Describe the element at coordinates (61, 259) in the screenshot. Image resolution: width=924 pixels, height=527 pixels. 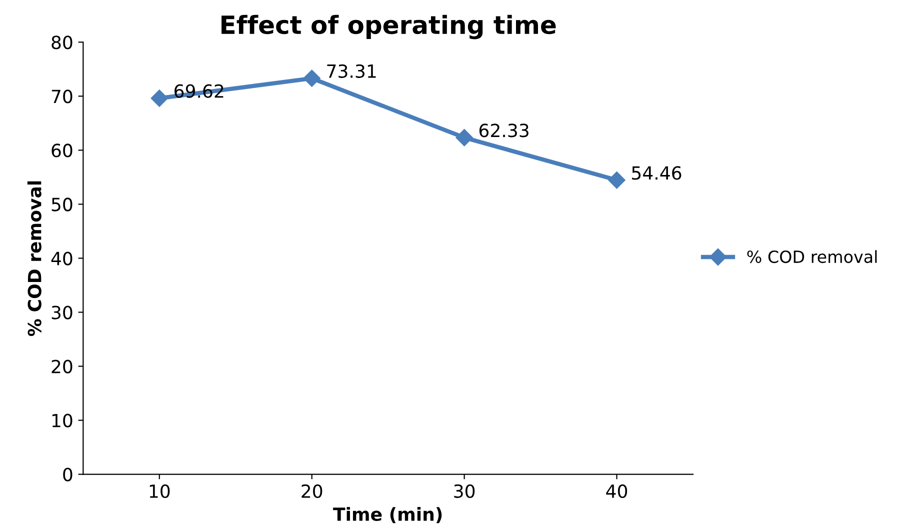
I see `y-tick-label: 40` at that location.